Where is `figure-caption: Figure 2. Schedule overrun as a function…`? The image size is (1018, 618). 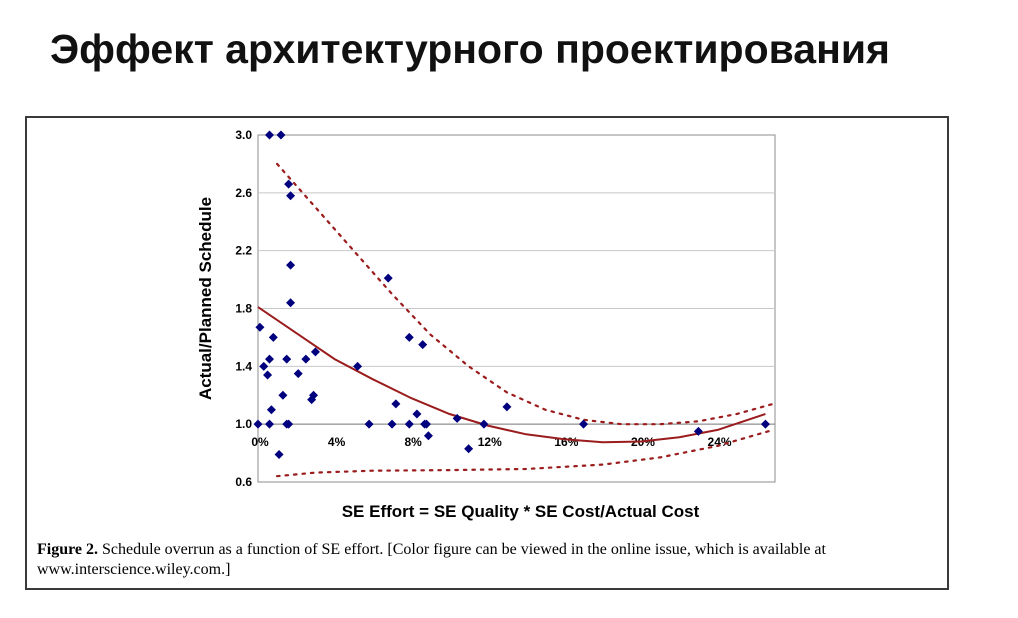
figure-caption: Figure 2. Schedule overrun as a function… is located at coordinates (489, 560).